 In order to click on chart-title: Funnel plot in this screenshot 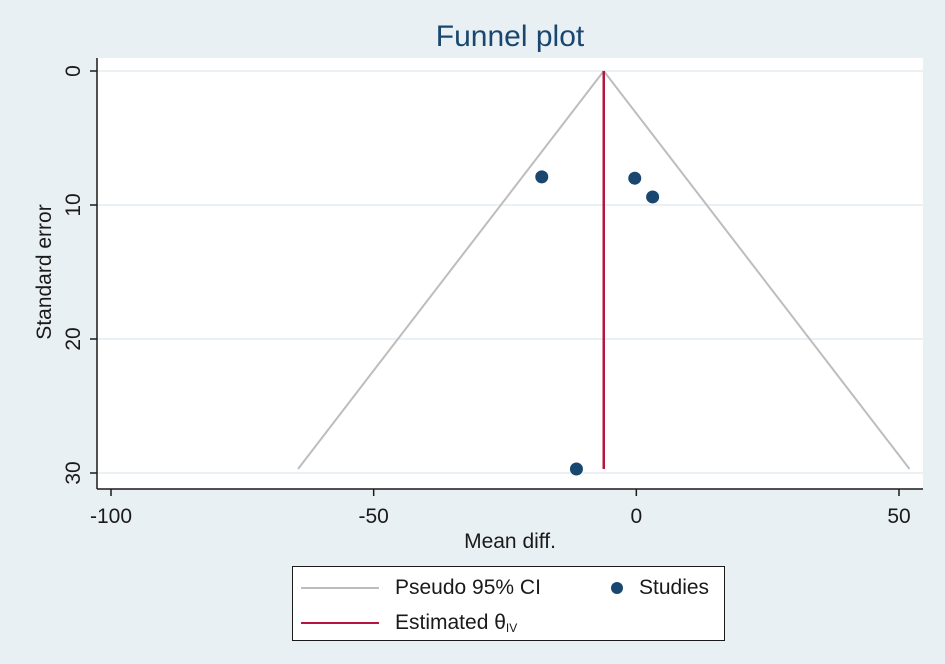, I will do `click(510, 36)`.